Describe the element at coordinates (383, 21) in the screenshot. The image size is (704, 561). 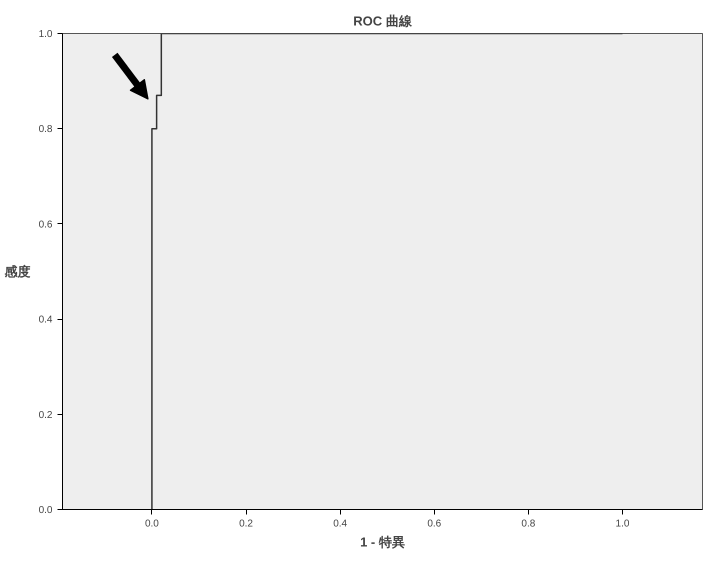
I see `chart-title: ROC 曲線` at that location.